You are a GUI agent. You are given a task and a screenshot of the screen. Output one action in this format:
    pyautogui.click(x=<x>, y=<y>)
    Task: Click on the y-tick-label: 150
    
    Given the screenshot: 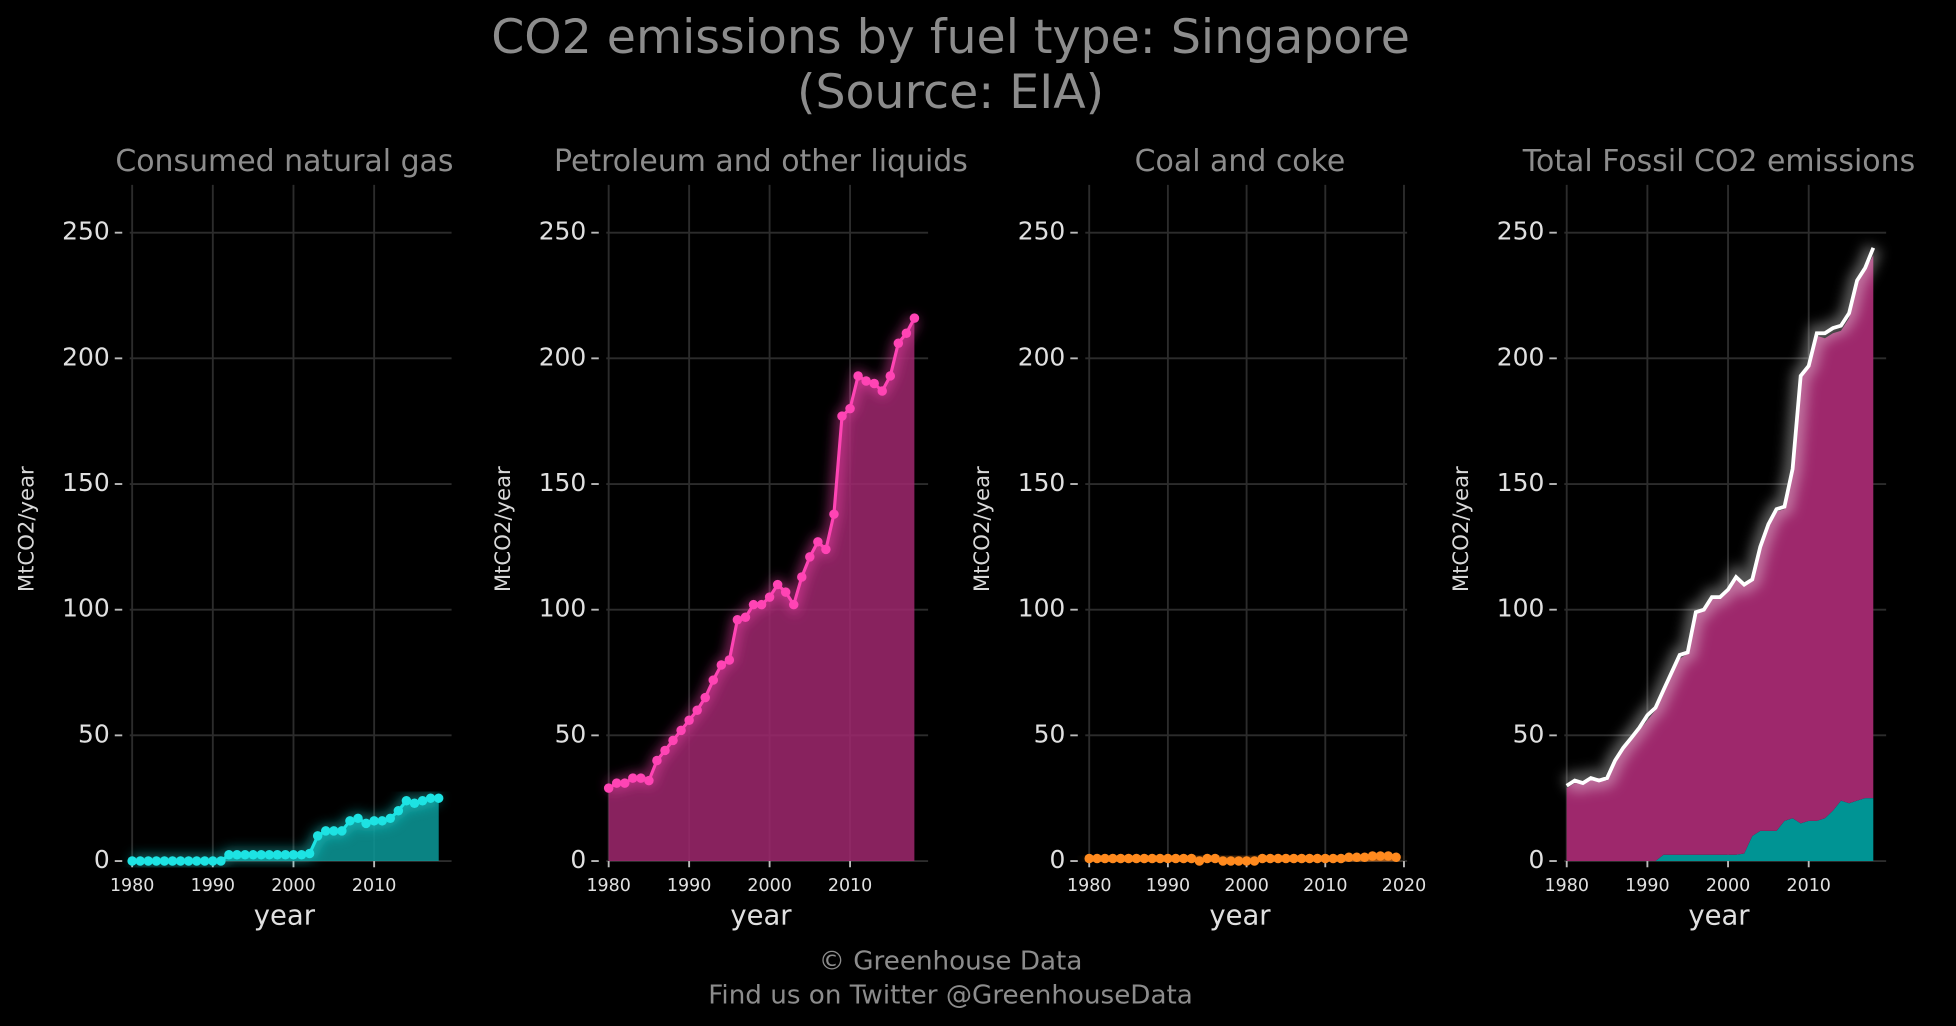 What is the action you would take?
    pyautogui.click(x=1042, y=482)
    